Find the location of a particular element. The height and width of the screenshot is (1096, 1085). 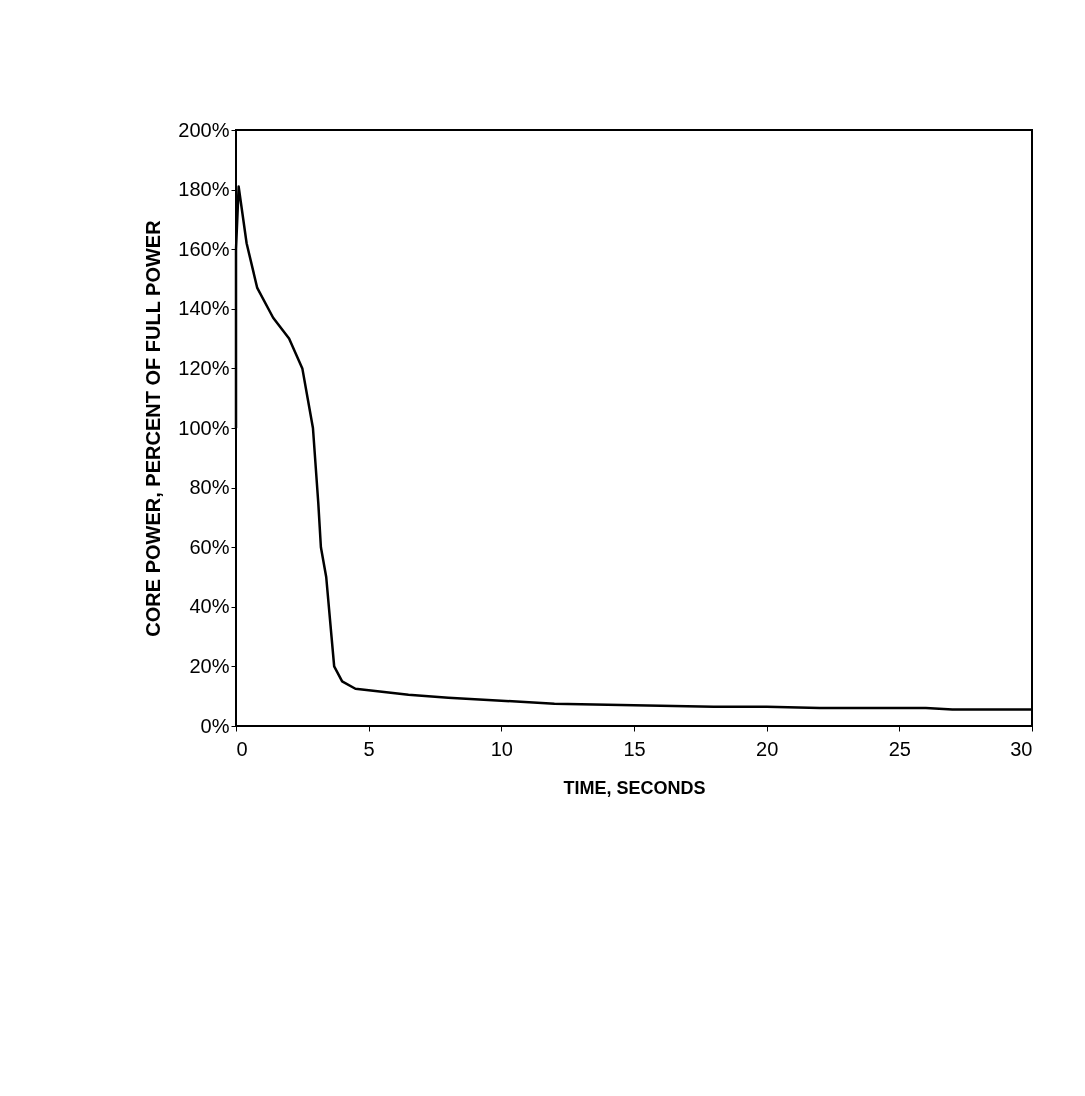

y-tick-label: 60% is located at coordinates (209, 546).